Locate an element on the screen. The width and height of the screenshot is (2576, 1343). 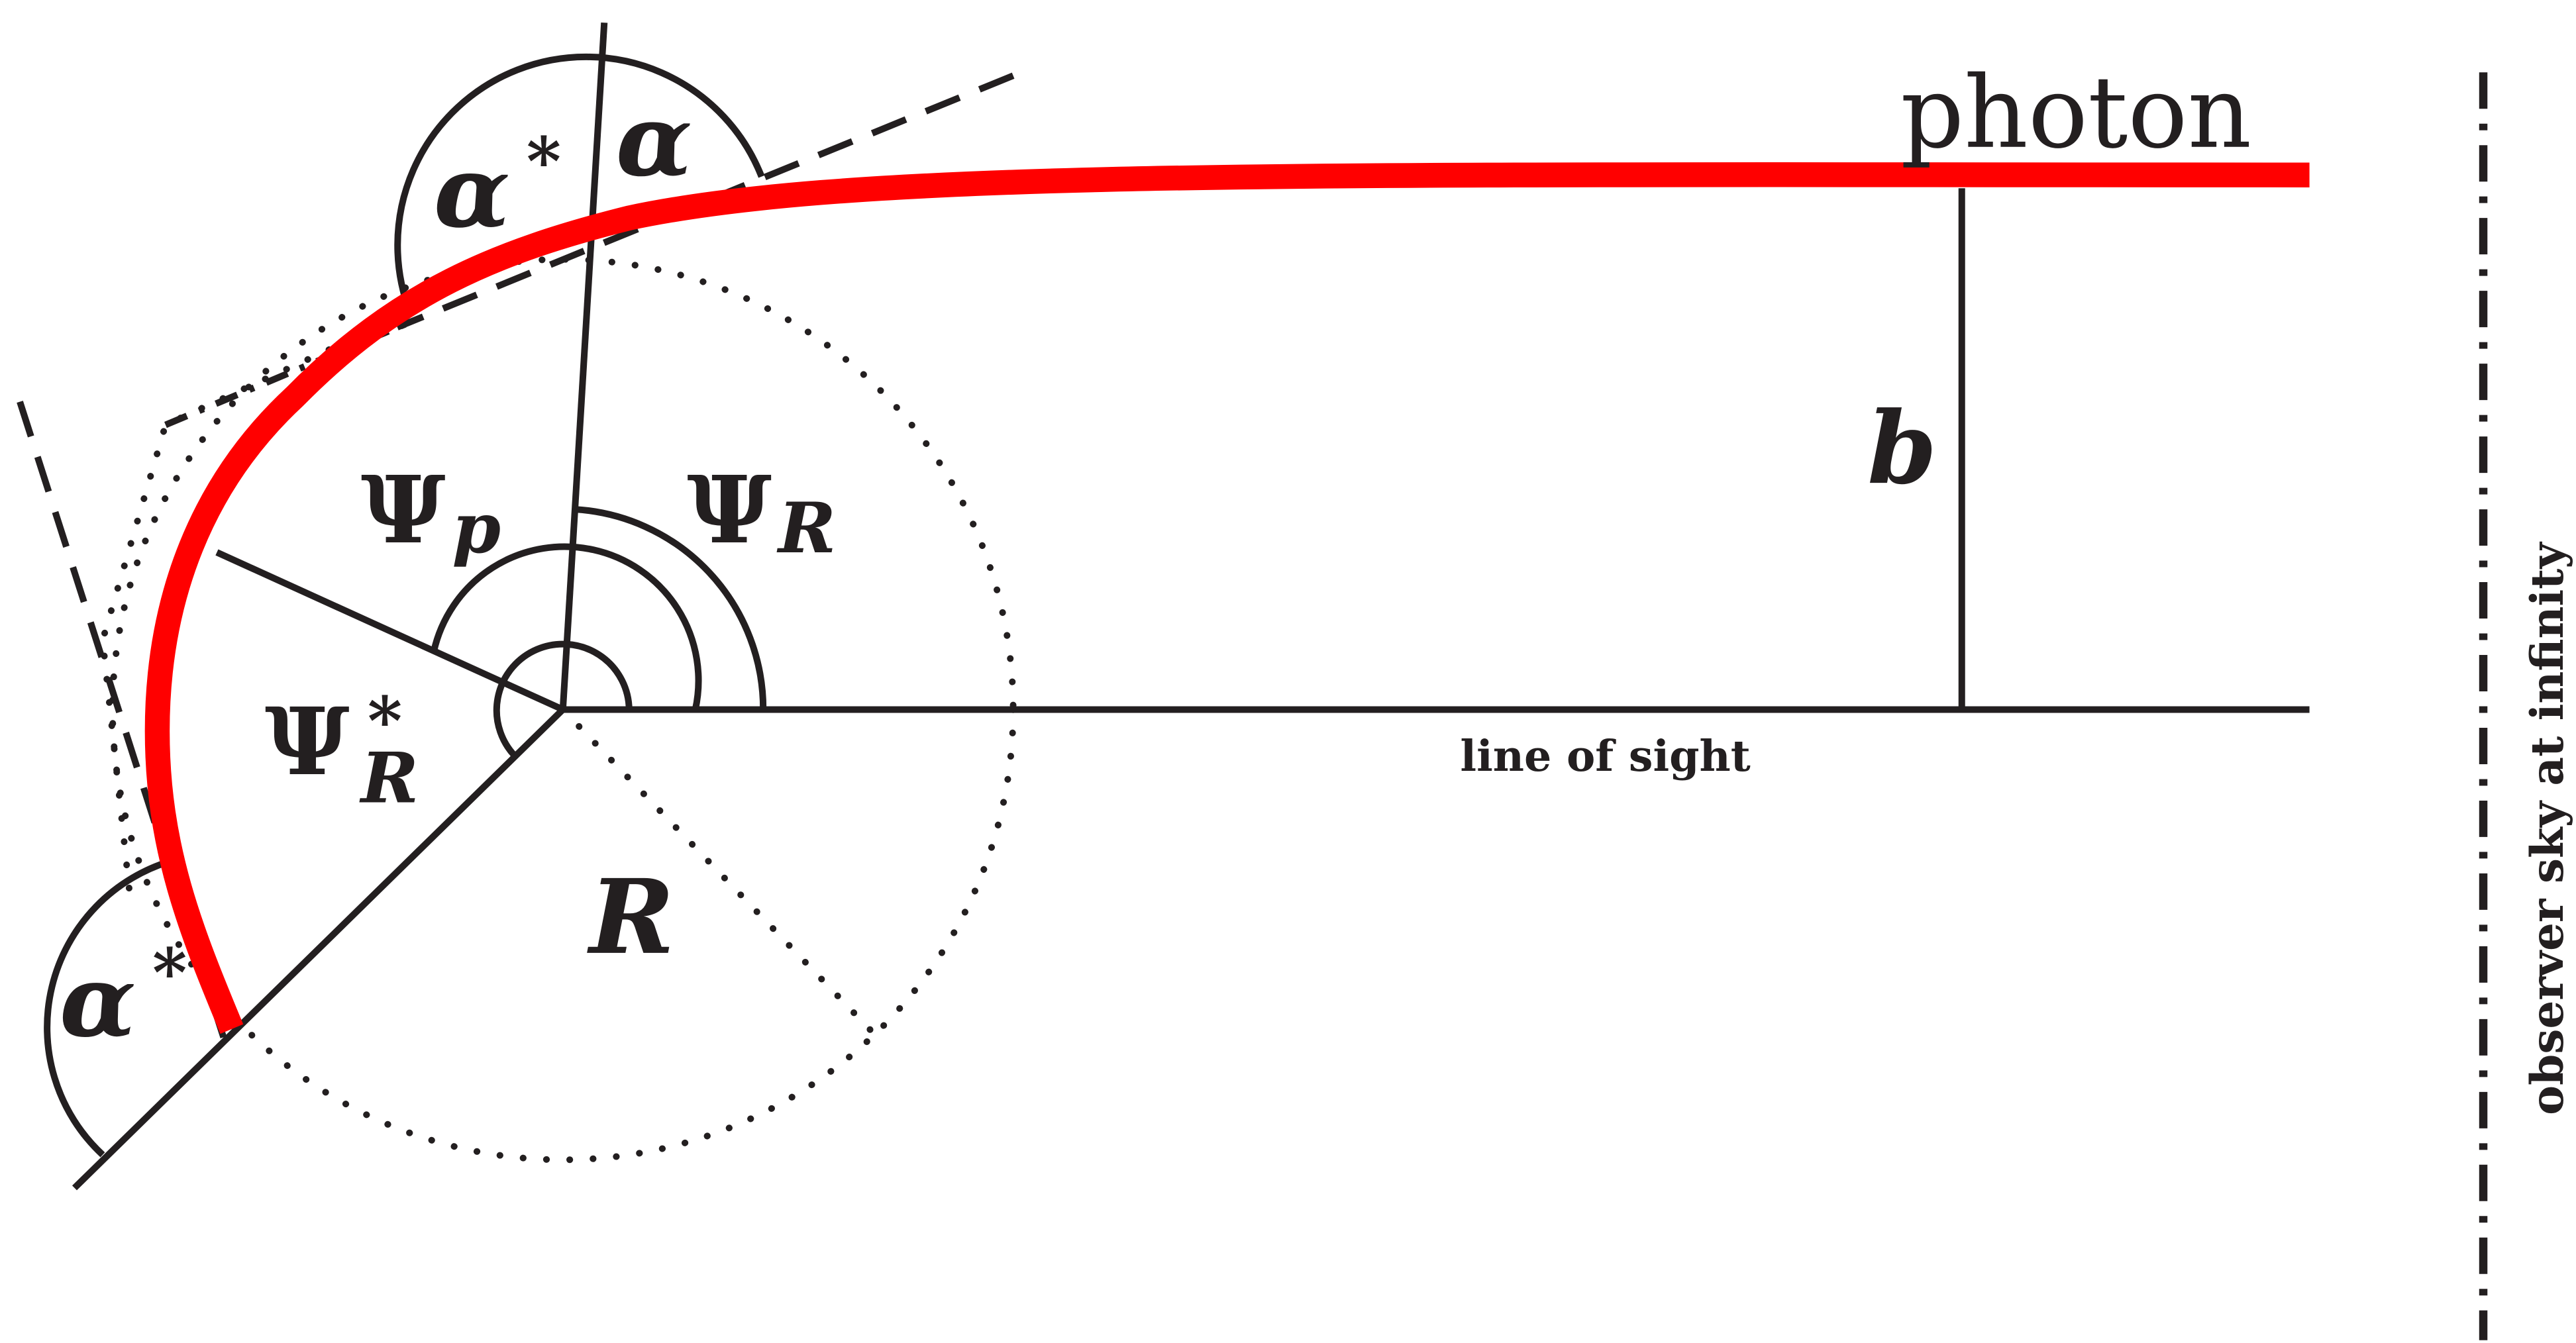
psi-R-letter: Ψ is located at coordinates (729, 510).